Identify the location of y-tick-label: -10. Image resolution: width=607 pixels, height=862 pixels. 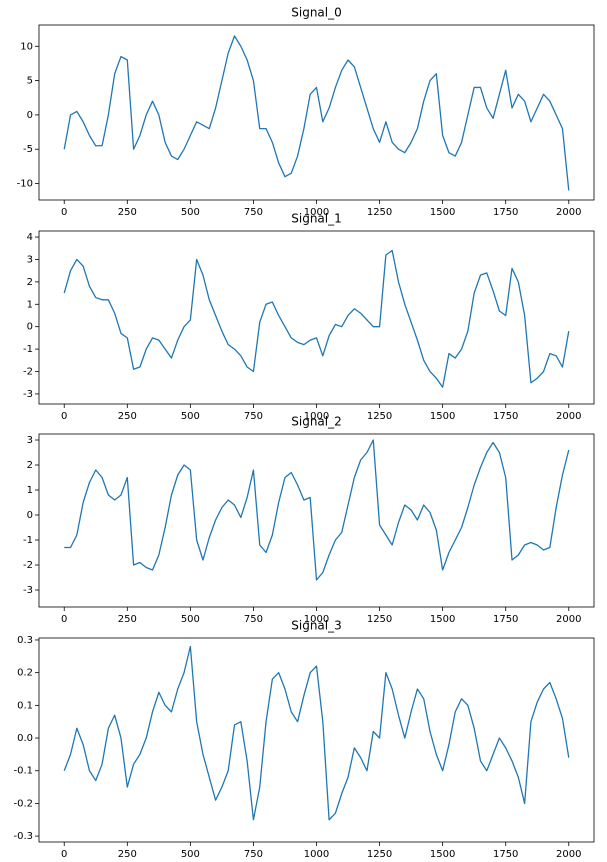
(25, 184).